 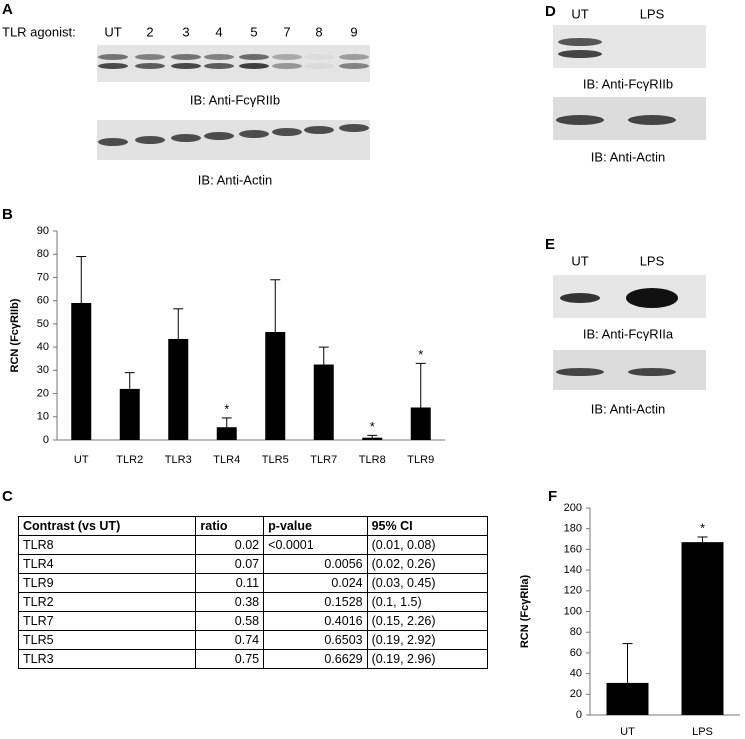 I want to click on table-cell: 0.75, so click(x=230, y=659).